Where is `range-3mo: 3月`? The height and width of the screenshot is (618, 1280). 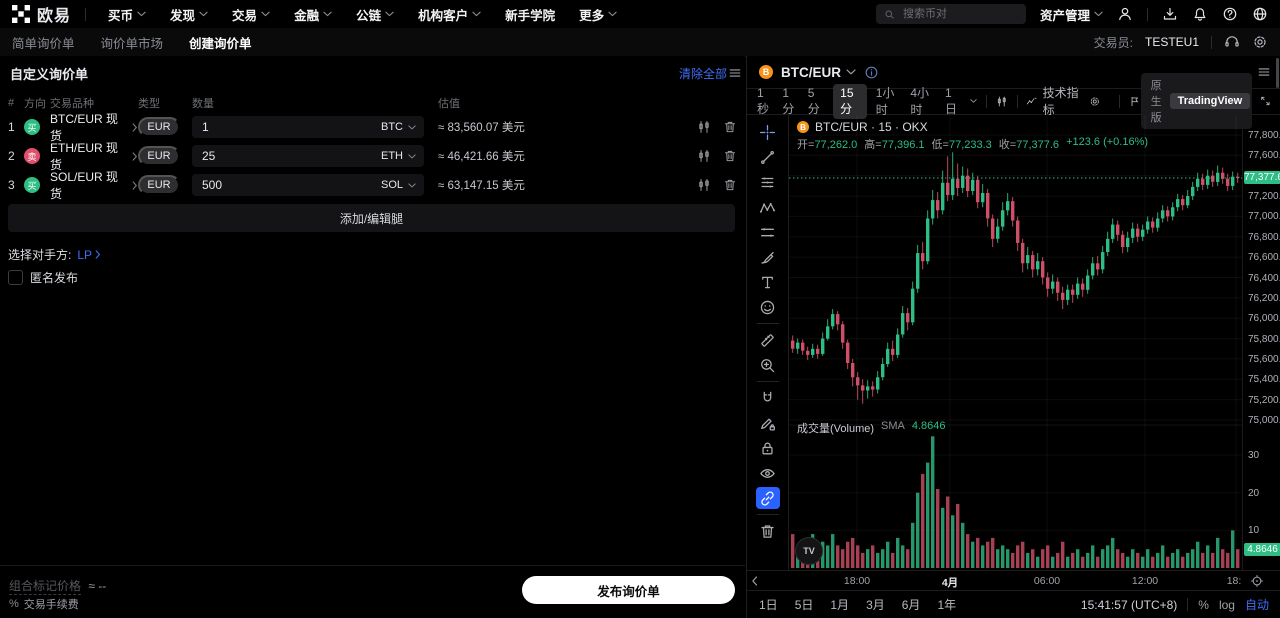
range-3mo: 3月 is located at coordinates (875, 605).